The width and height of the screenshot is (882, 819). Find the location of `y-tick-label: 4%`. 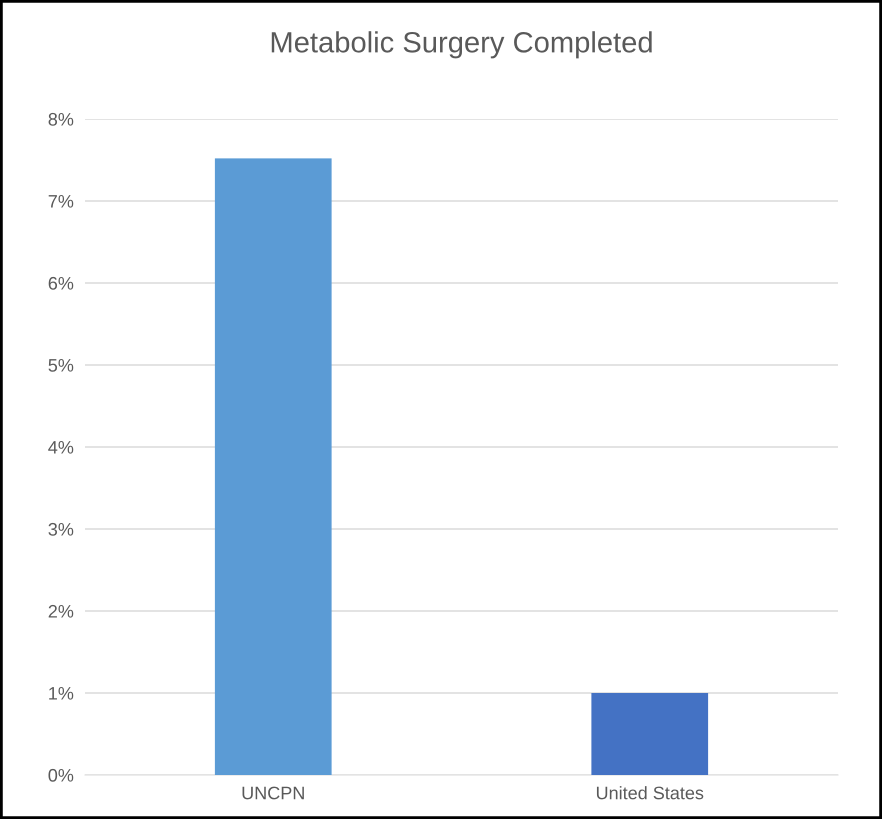

y-tick-label: 4% is located at coordinates (61, 447).